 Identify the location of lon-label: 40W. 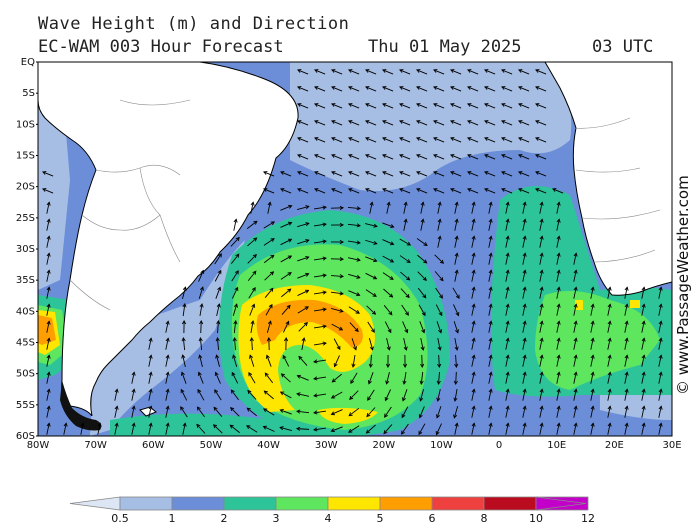
(268, 445).